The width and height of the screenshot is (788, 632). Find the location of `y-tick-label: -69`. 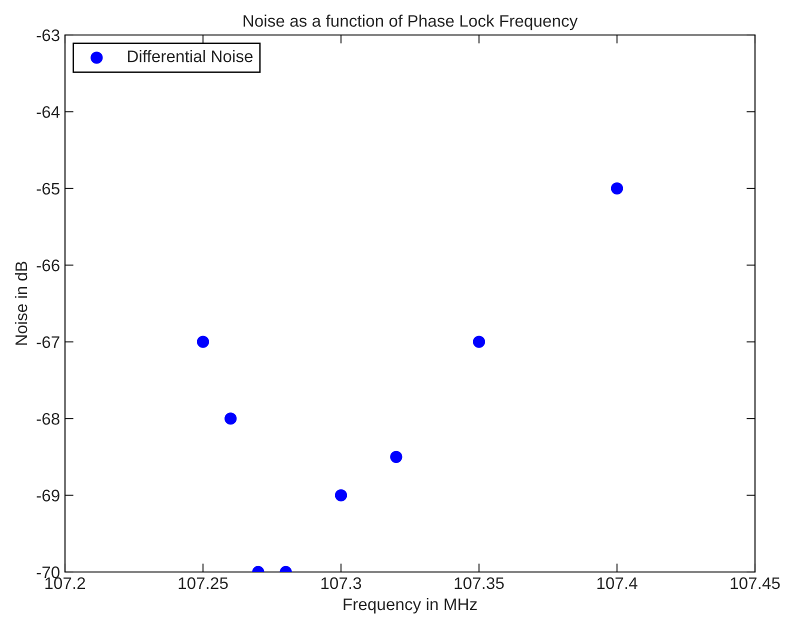

y-tick-label: -69 is located at coordinates (48, 496).